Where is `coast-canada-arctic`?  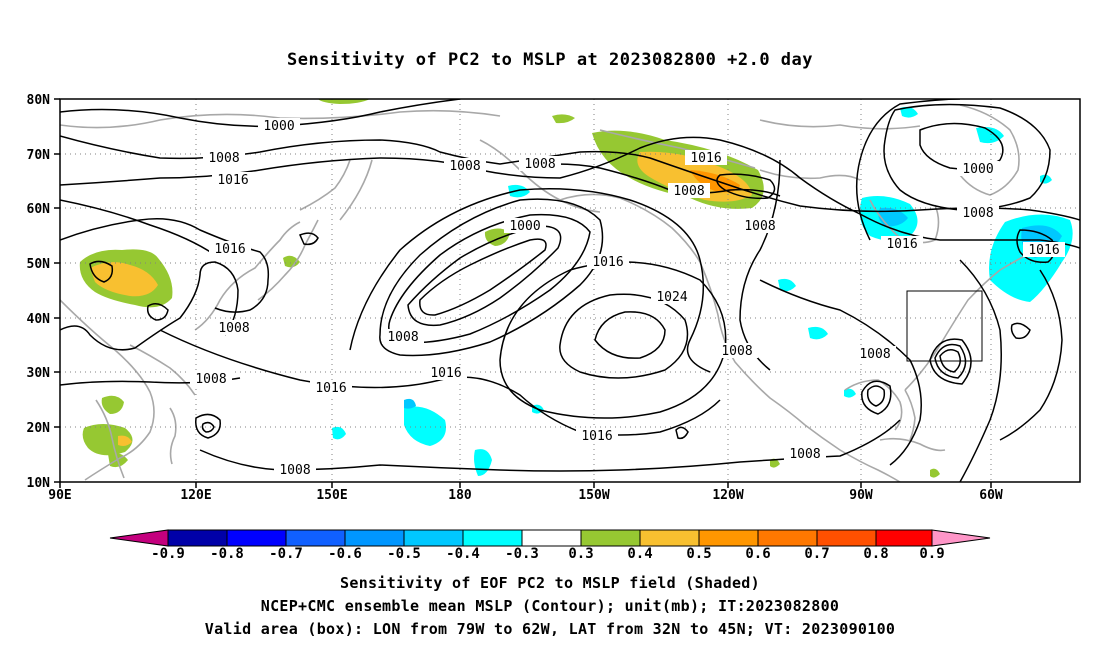
coast-canada-arctic is located at coordinates (810, 175).